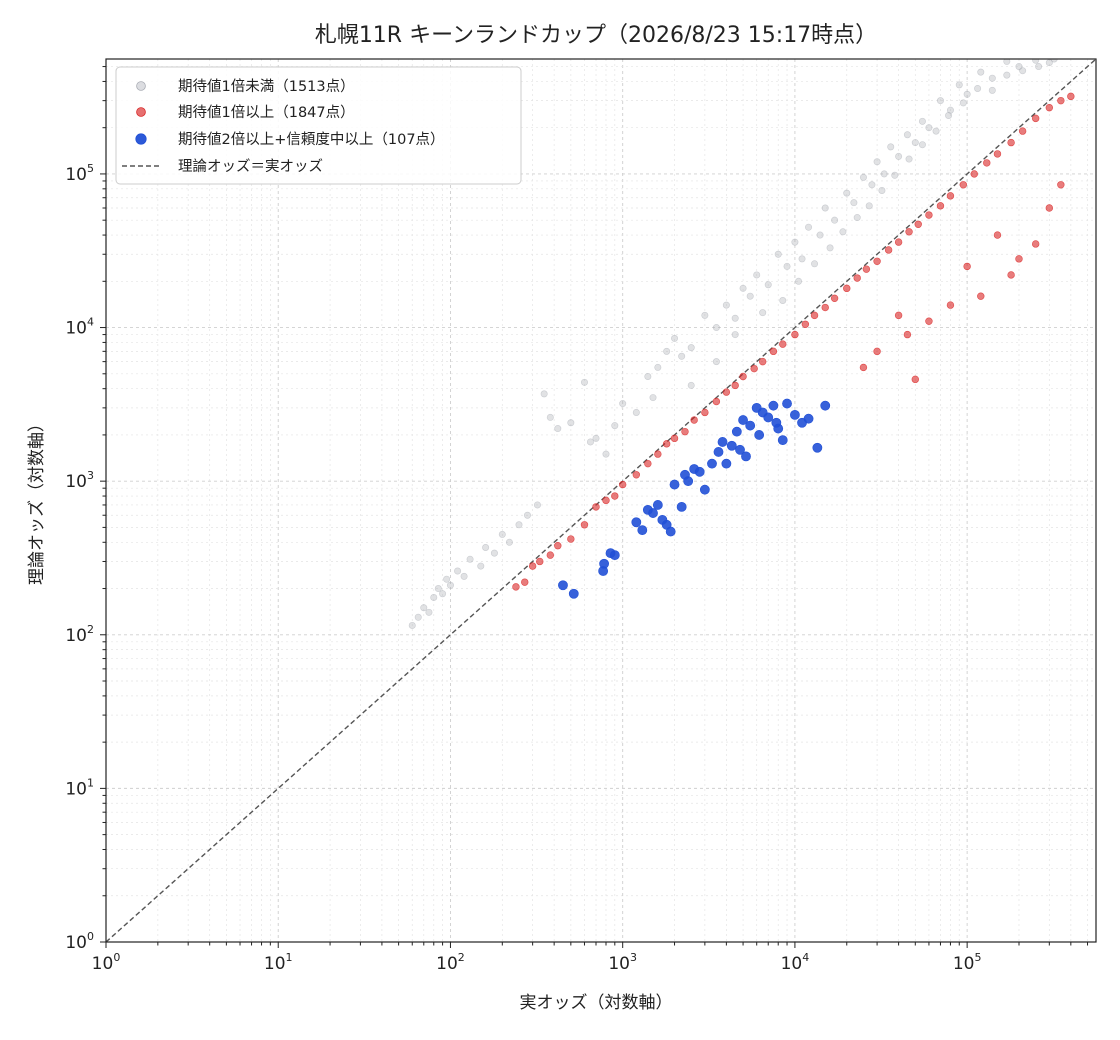 This screenshot has height=1040, width=1120. Describe the element at coordinates (79, 941) in the screenshot. I see `y-tick-label: 10⁰` at that location.